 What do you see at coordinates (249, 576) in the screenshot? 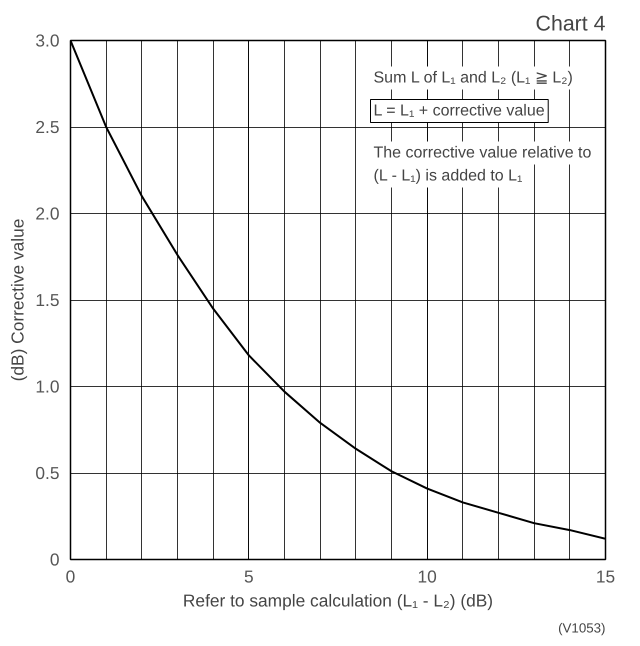
I see `x-tick-label: 5` at bounding box center [249, 576].